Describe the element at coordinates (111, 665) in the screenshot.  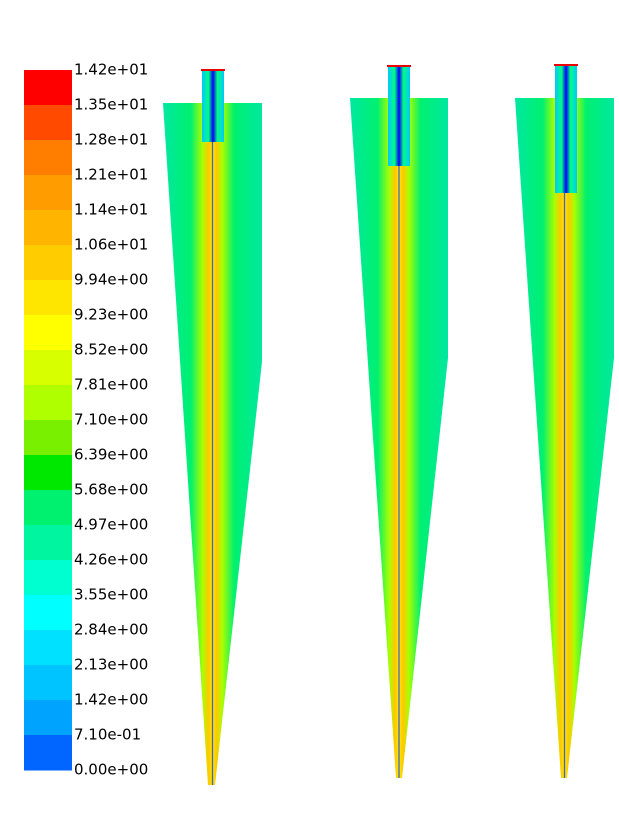
I see `colorbar-label: 2.13e+00` at that location.